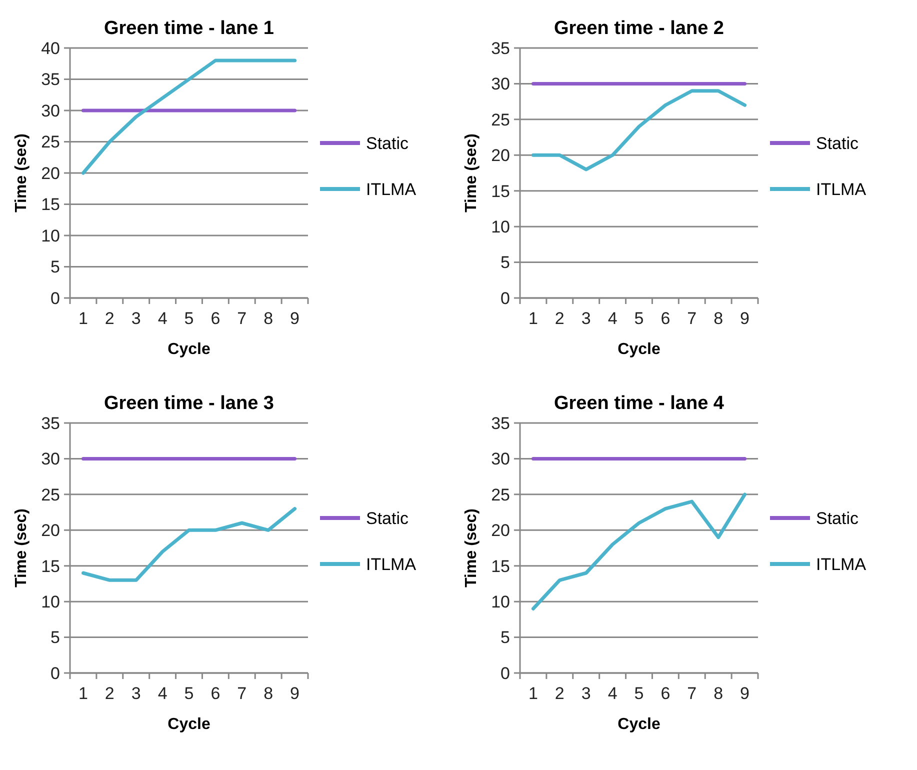 The height and width of the screenshot is (770, 917). What do you see at coordinates (639, 403) in the screenshot?
I see `chart-title: Green time - lane 4` at bounding box center [639, 403].